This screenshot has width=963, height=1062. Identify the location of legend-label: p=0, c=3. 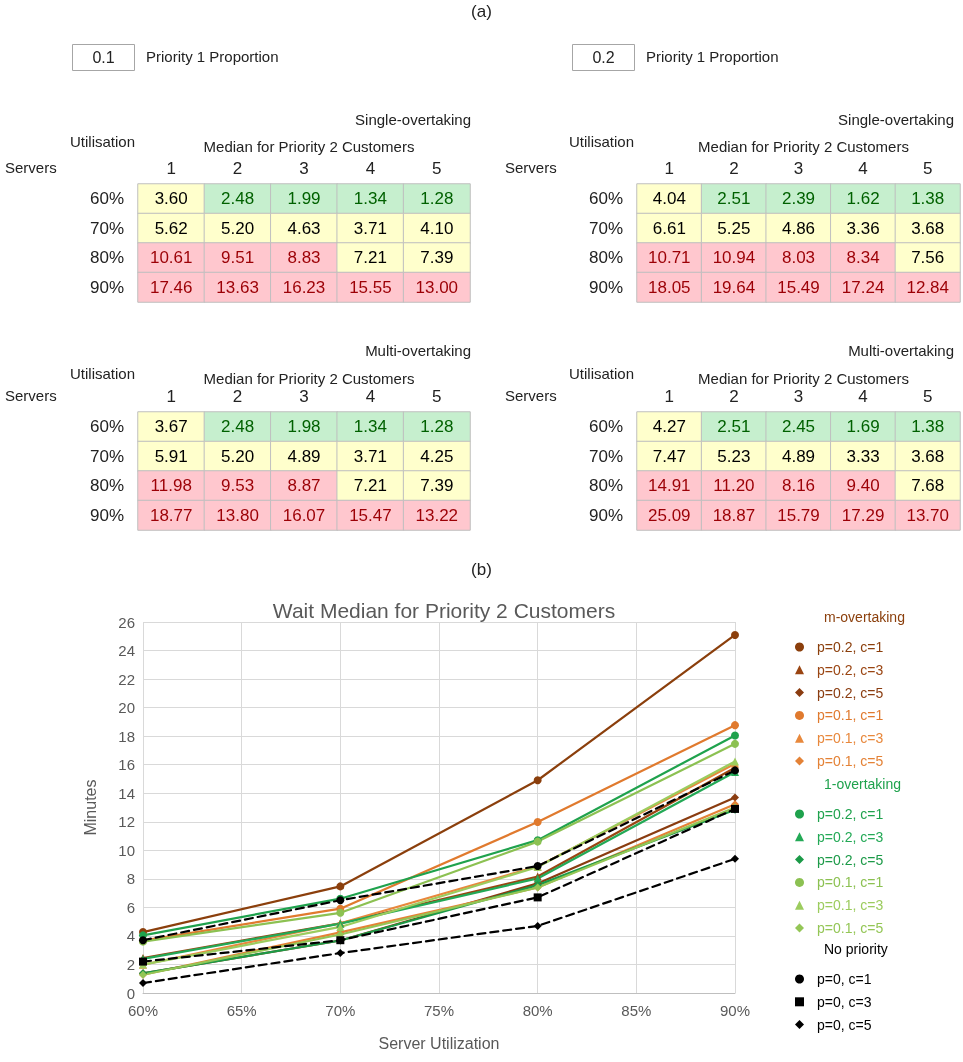
(844, 1001).